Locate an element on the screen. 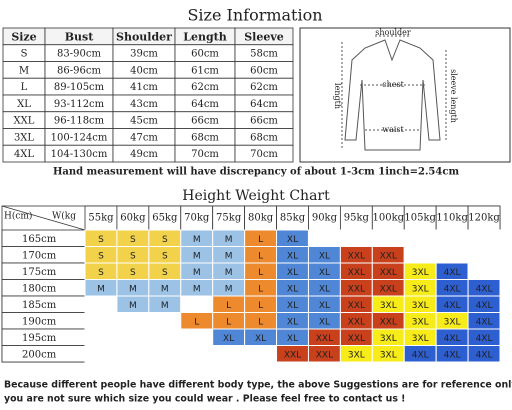 The image size is (512, 410). table-value: XL is located at coordinates (24, 104).